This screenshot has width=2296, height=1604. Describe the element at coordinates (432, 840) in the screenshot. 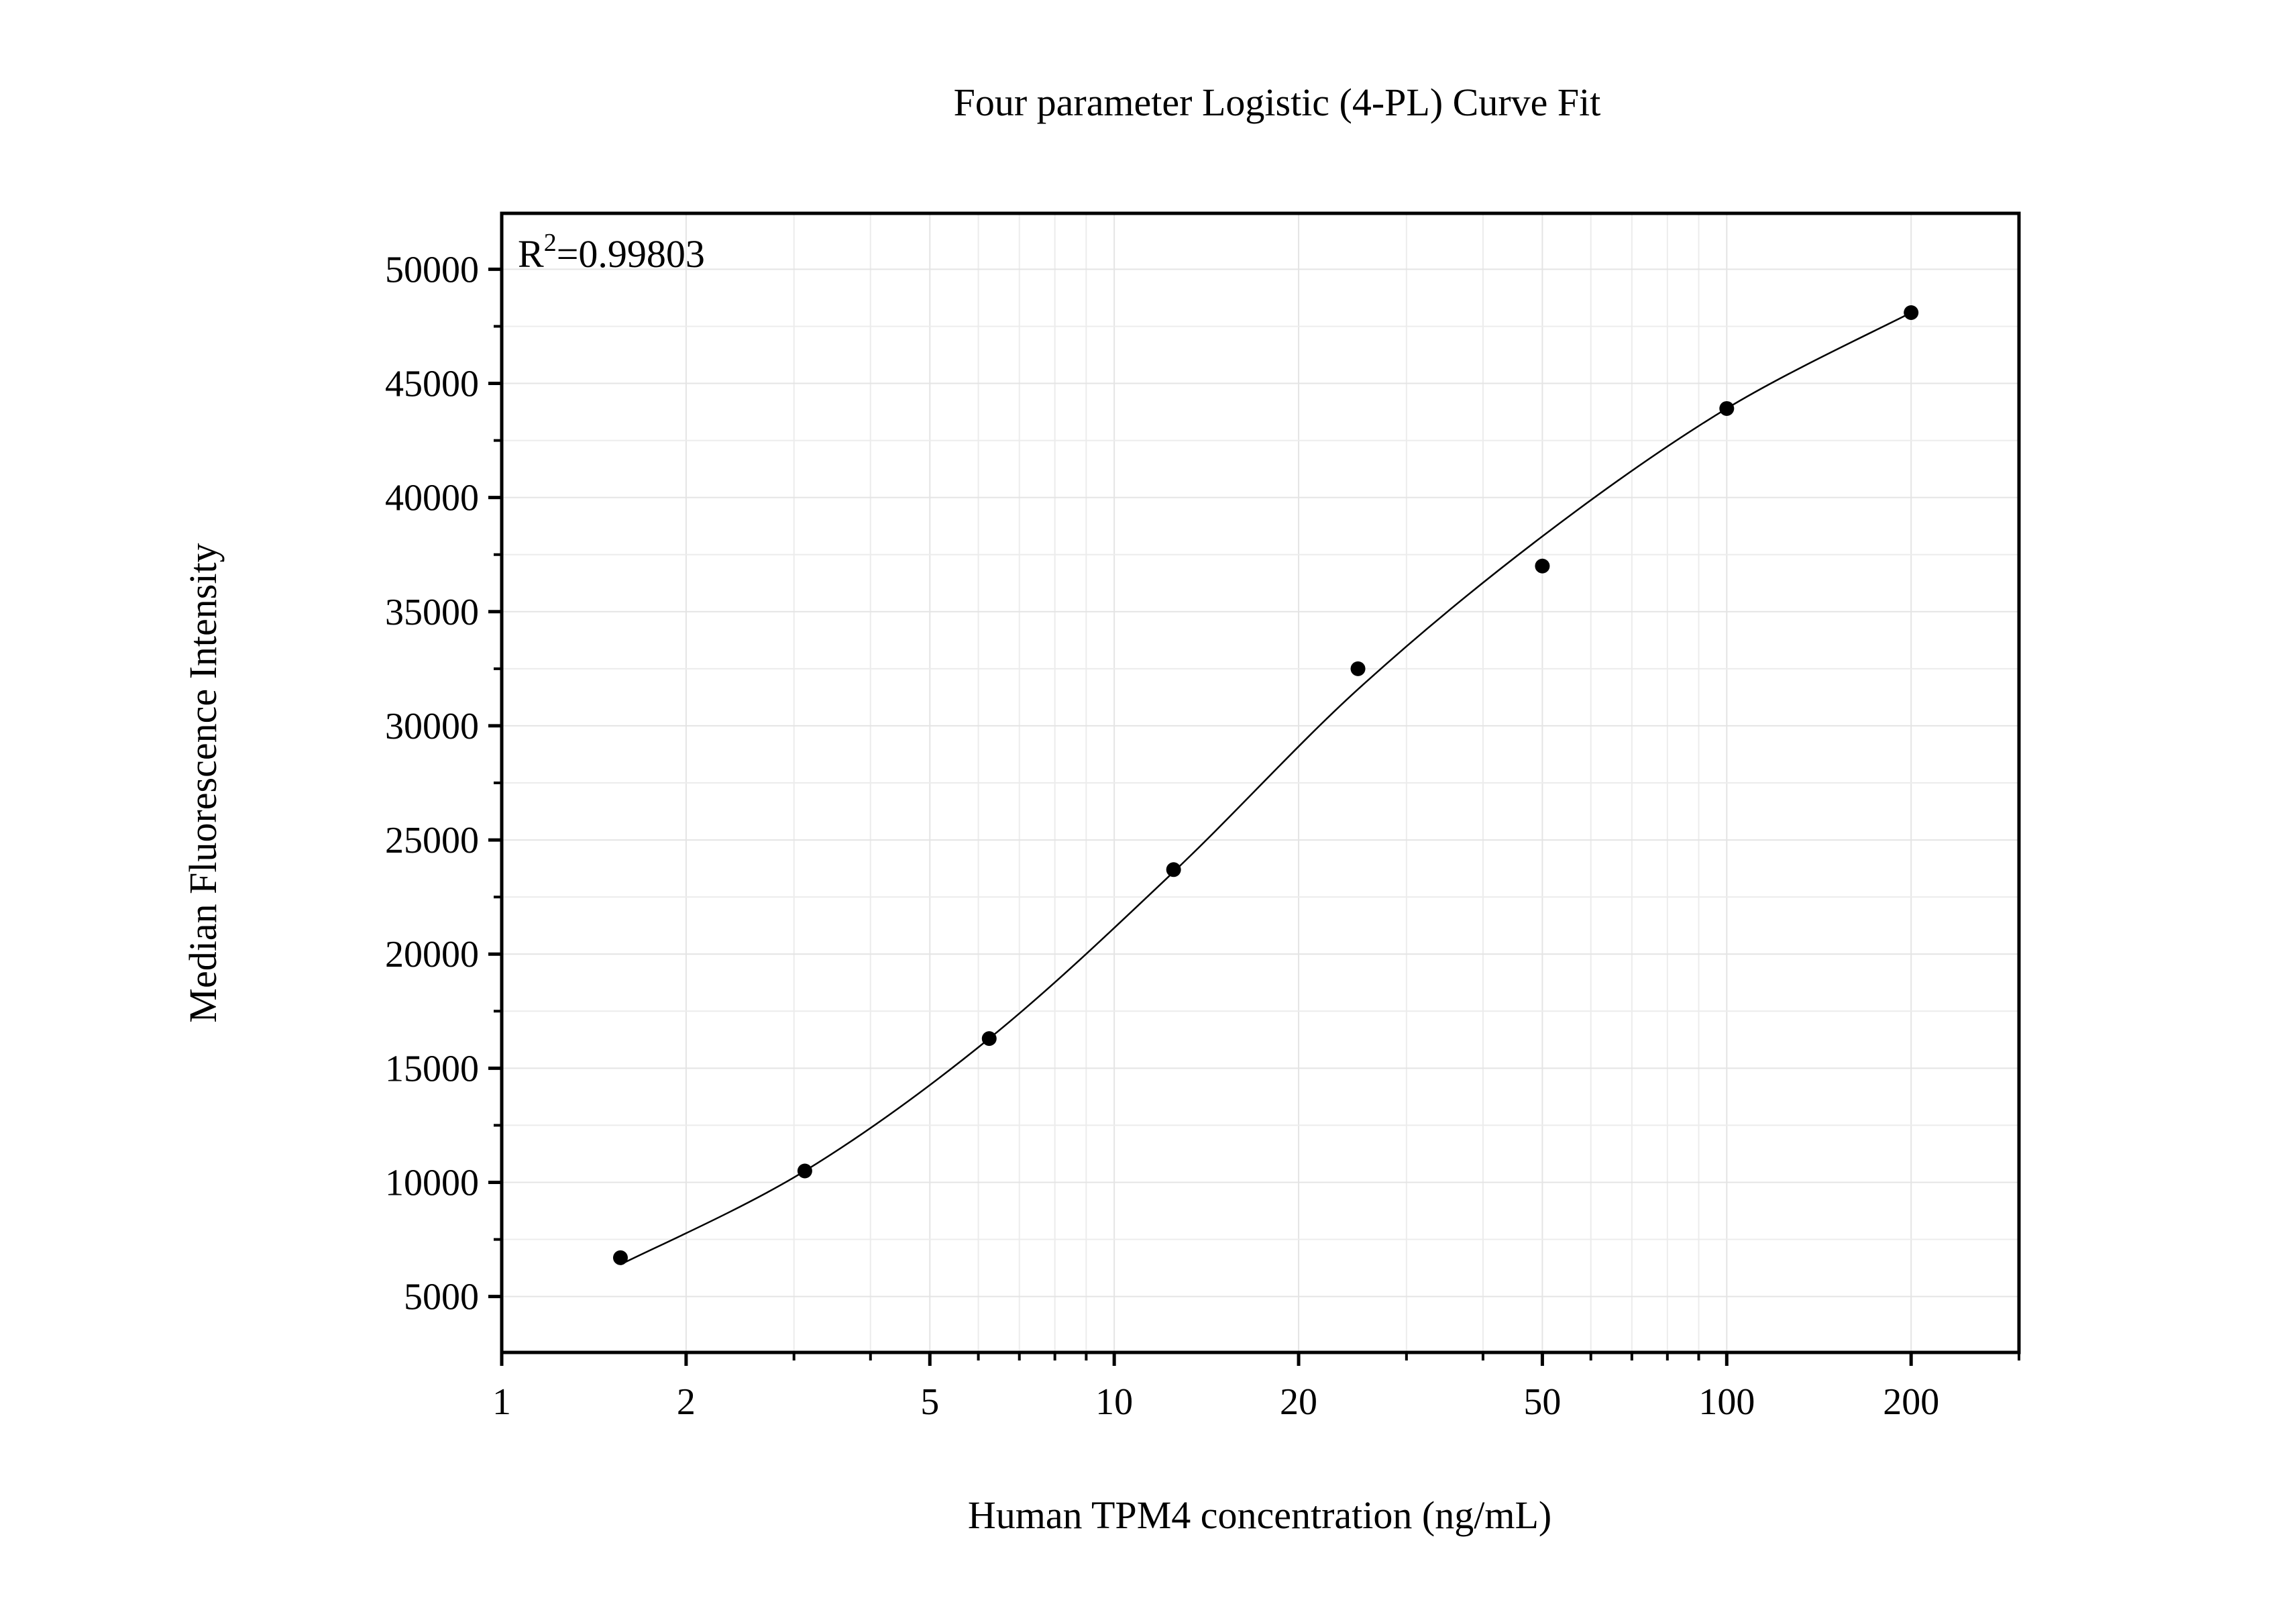

I see `y-tick-label: 25000` at that location.